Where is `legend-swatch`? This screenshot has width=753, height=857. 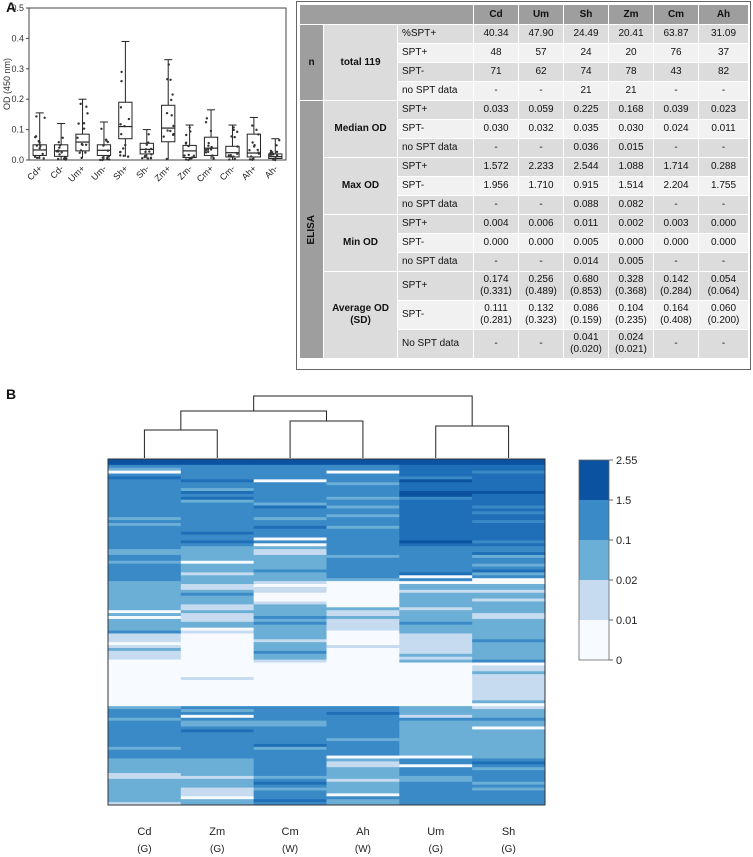
legend-swatch is located at coordinates (594, 480).